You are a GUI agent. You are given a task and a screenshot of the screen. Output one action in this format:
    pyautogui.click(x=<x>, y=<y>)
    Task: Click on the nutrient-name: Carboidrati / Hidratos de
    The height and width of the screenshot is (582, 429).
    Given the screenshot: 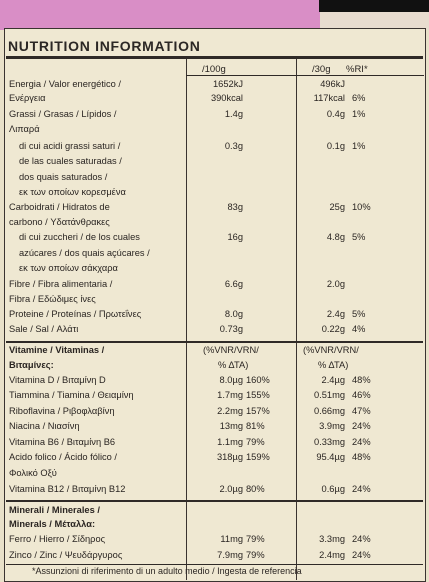 What is the action you would take?
    pyautogui.click(x=59, y=207)
    